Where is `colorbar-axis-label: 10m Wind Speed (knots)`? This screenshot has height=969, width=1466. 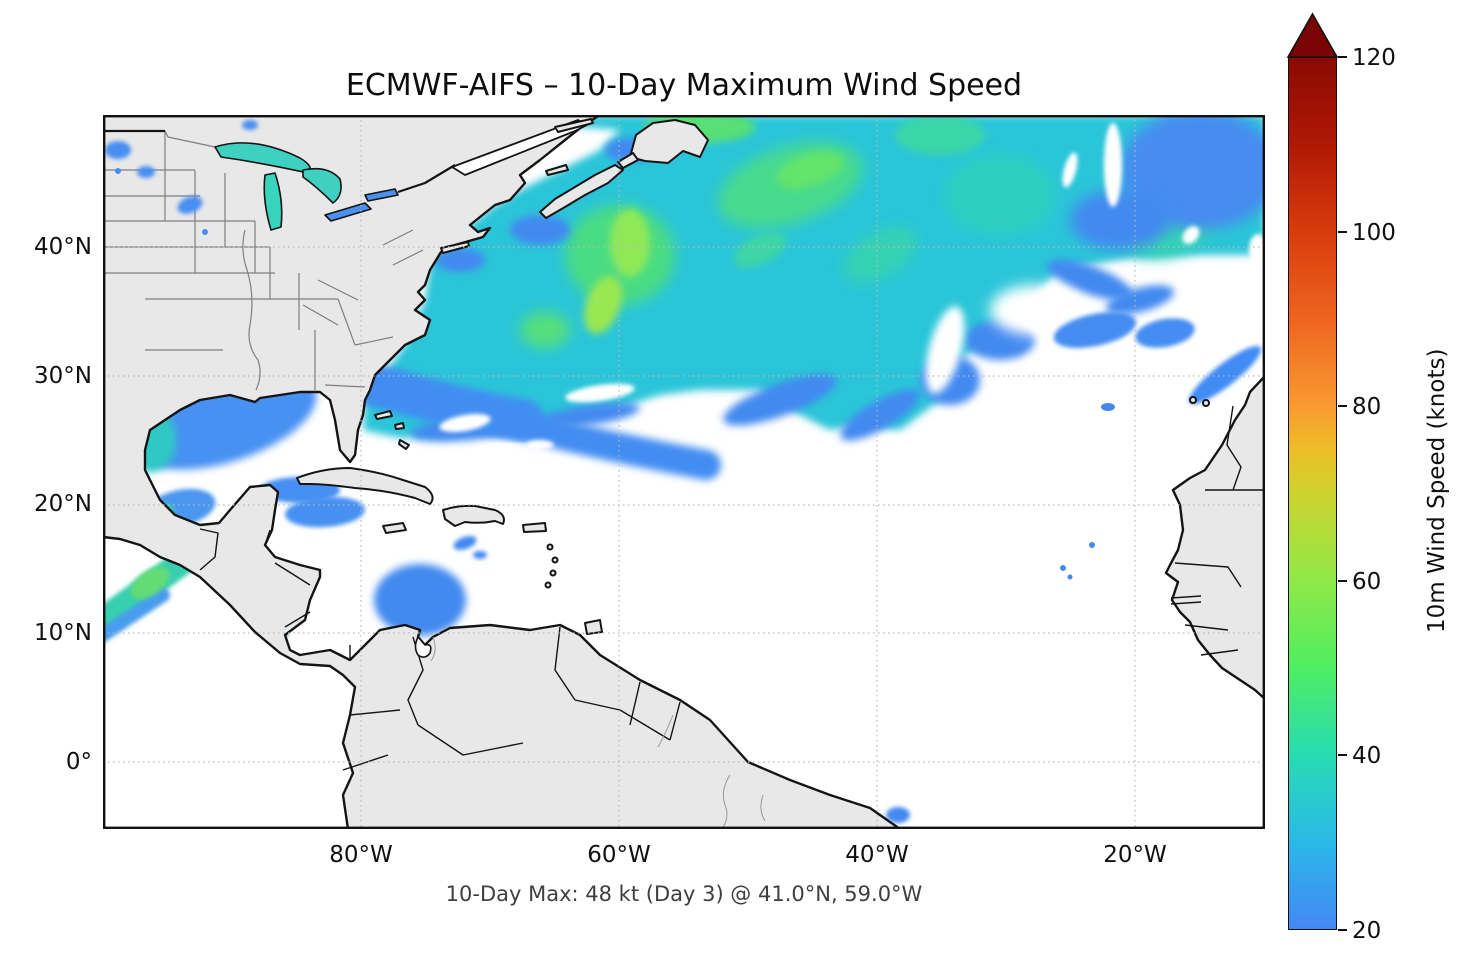 colorbar-axis-label: 10m Wind Speed (knots) is located at coordinates (1437, 490).